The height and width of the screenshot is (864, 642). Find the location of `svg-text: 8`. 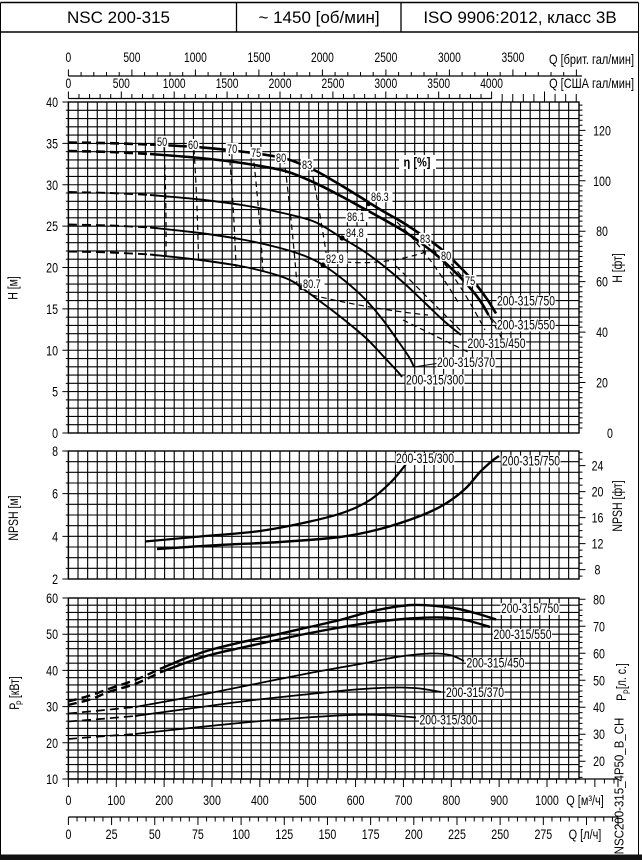

svg-text: 8 is located at coordinates (55, 452).